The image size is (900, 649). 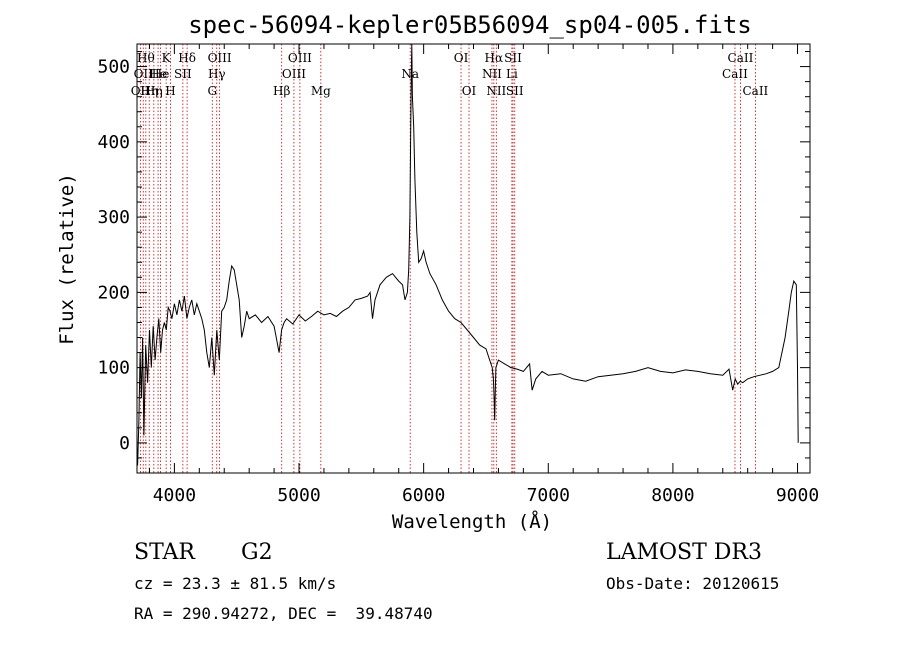 What do you see at coordinates (294, 74) in the screenshot?
I see `line-label-15: OIII` at bounding box center [294, 74].